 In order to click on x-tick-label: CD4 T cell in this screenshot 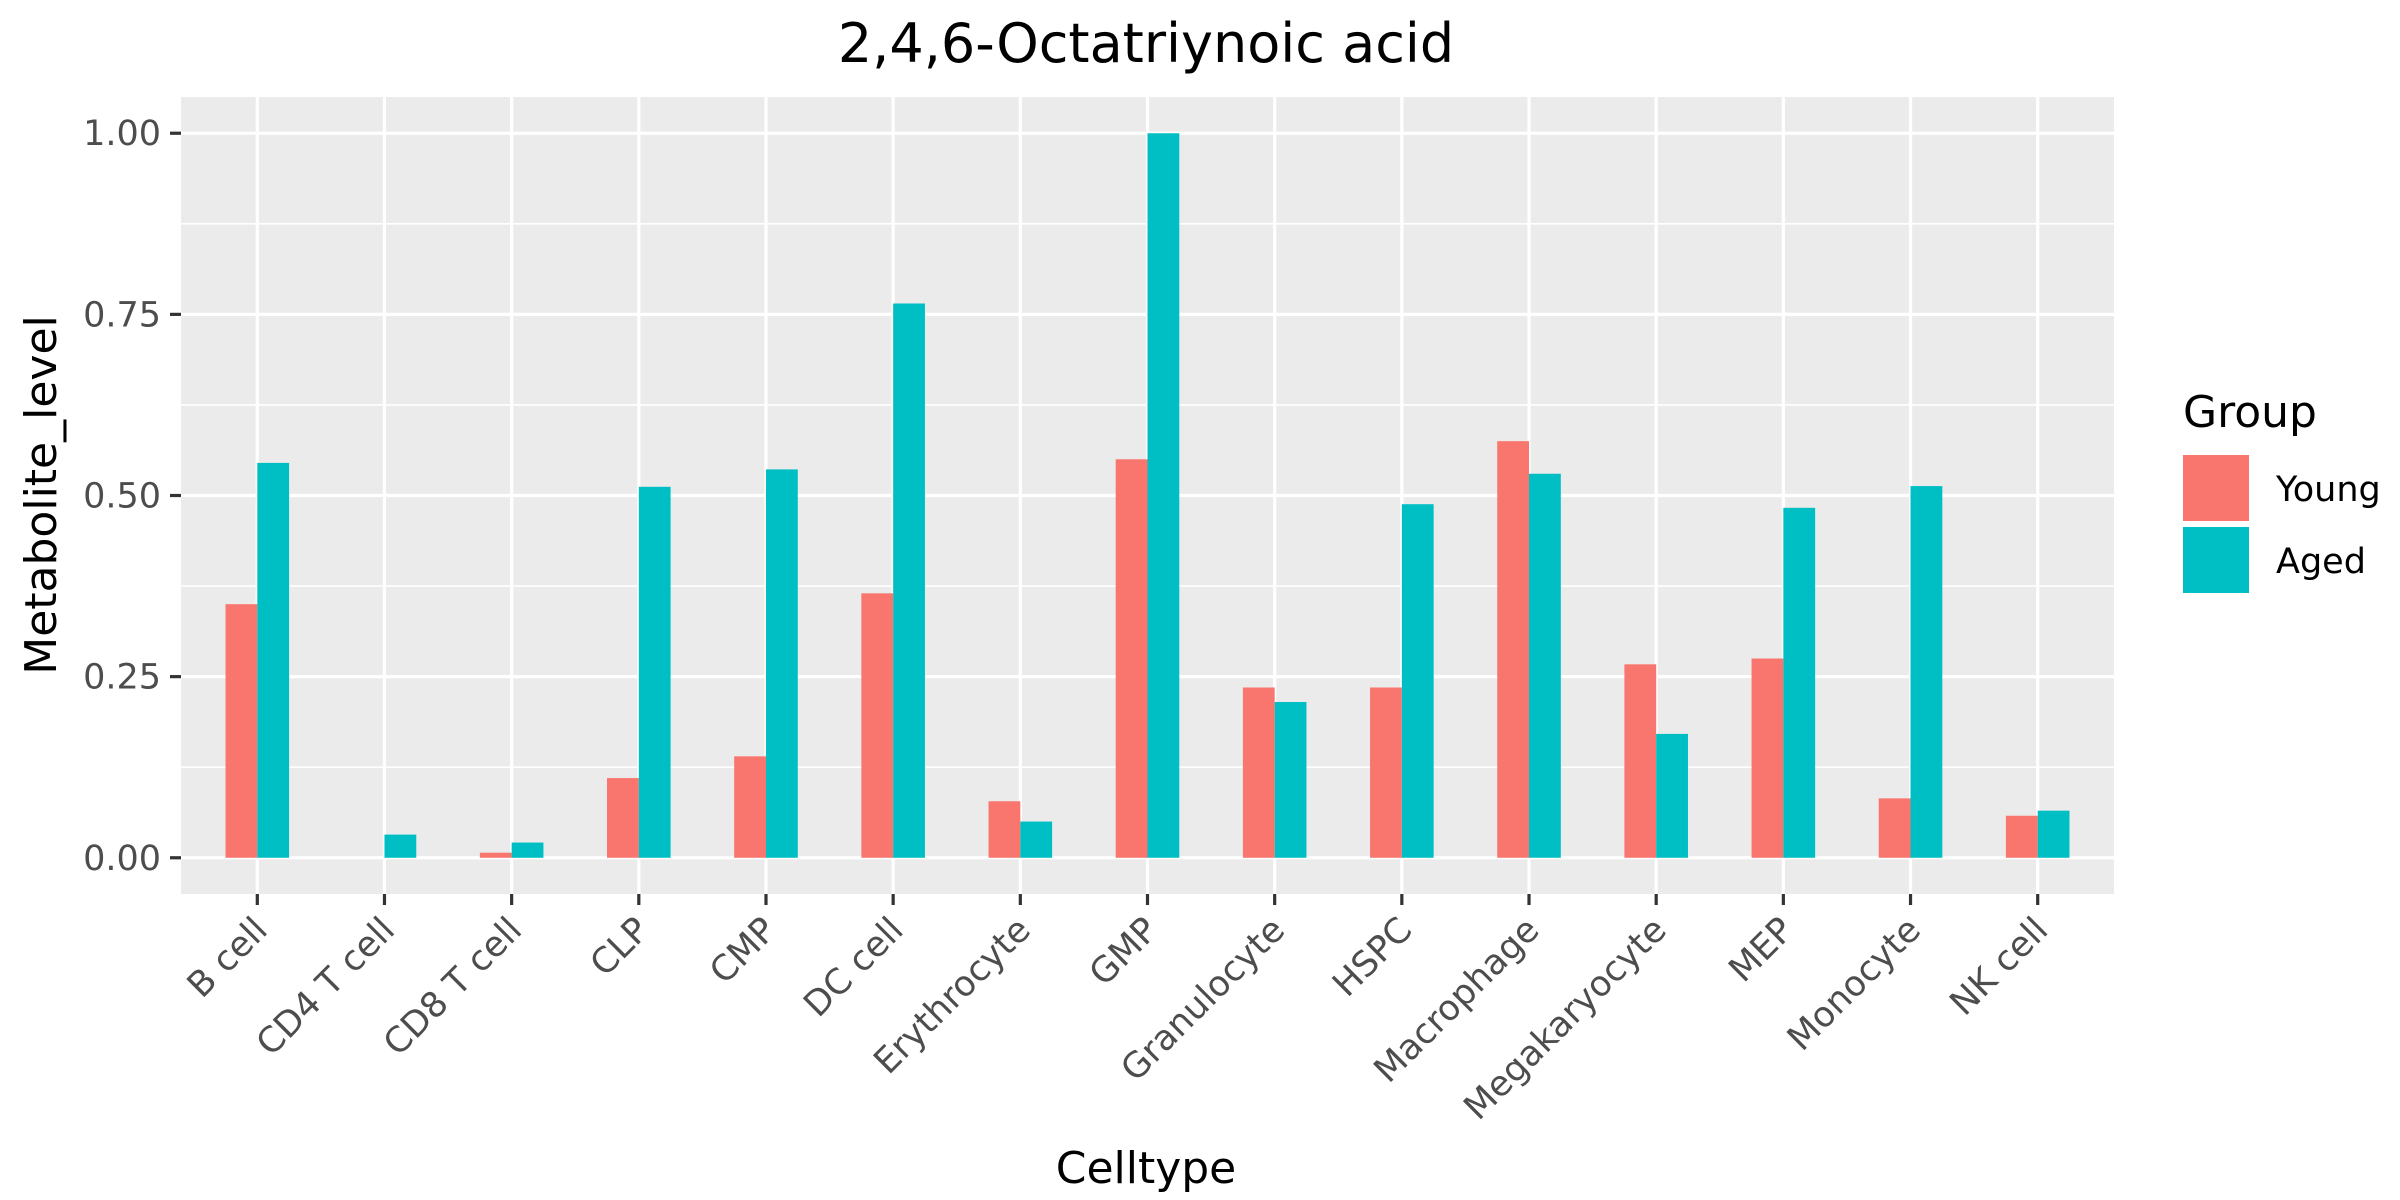, I will do `click(326, 987)`.